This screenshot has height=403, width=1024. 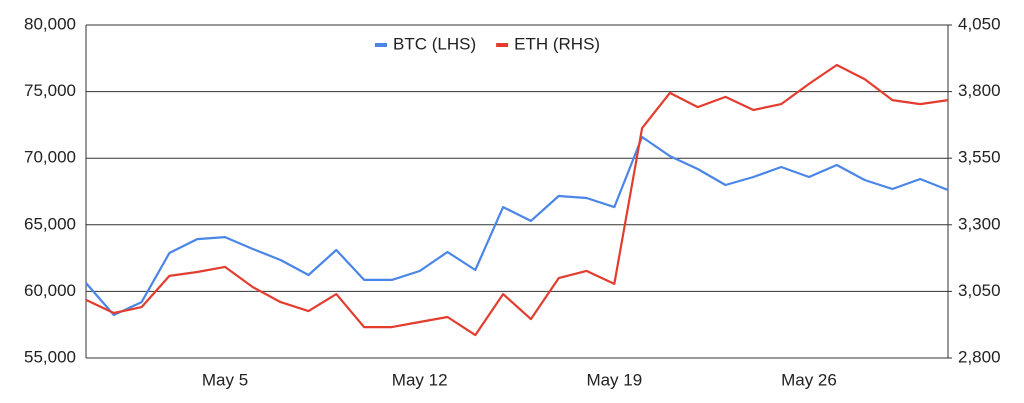 What do you see at coordinates (979, 90) in the screenshot?
I see `y2-tick-label: 3,800` at bounding box center [979, 90].